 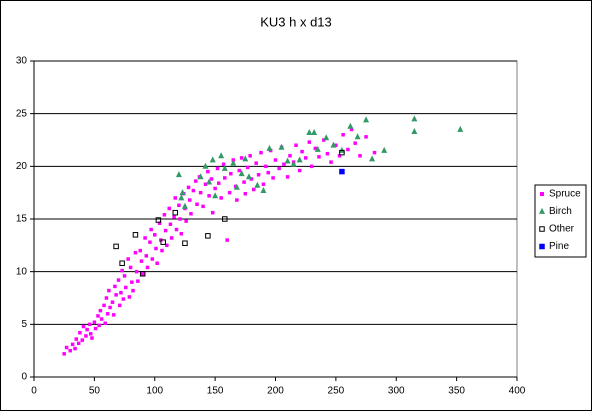 I want to click on legend-marker, so click(x=542, y=246).